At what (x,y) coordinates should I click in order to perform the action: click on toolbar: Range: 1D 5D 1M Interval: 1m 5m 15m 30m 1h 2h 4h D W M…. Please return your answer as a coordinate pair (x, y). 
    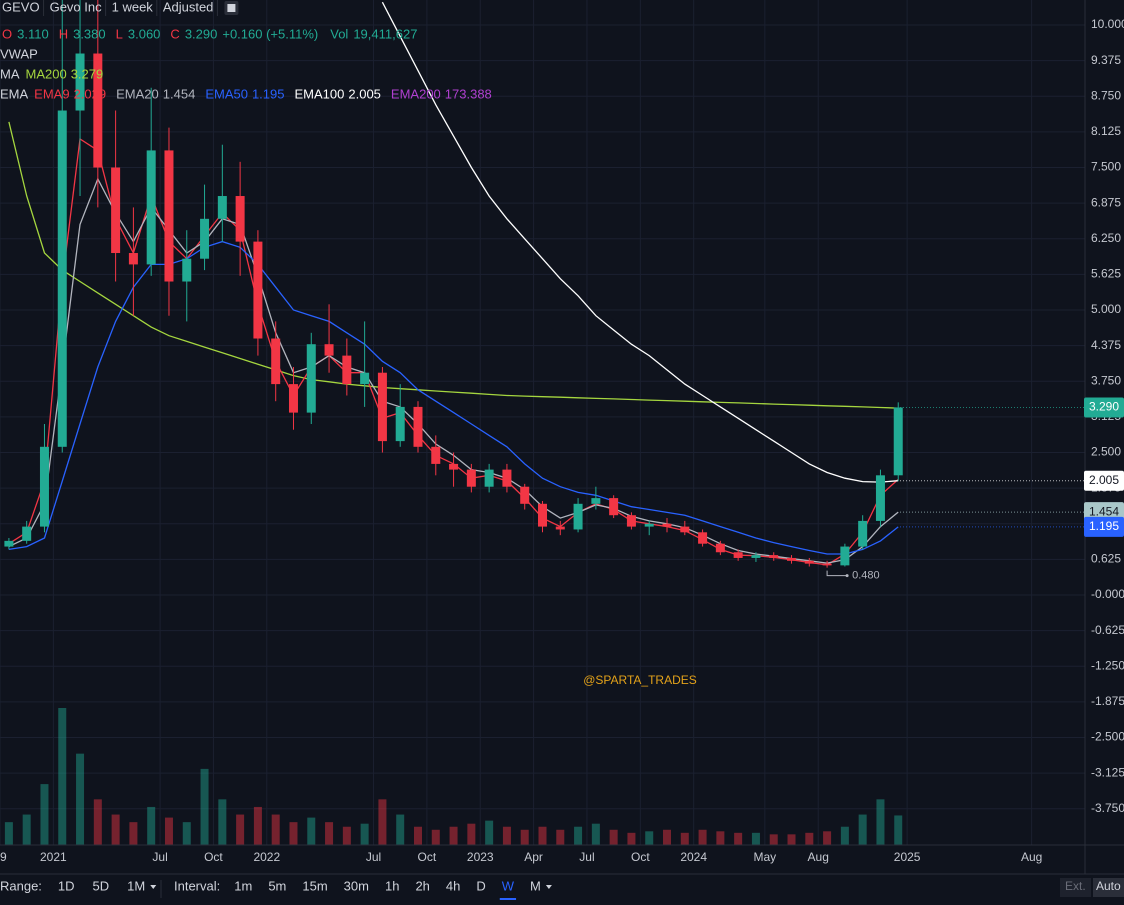
    Looking at the image, I should click on (562, 889).